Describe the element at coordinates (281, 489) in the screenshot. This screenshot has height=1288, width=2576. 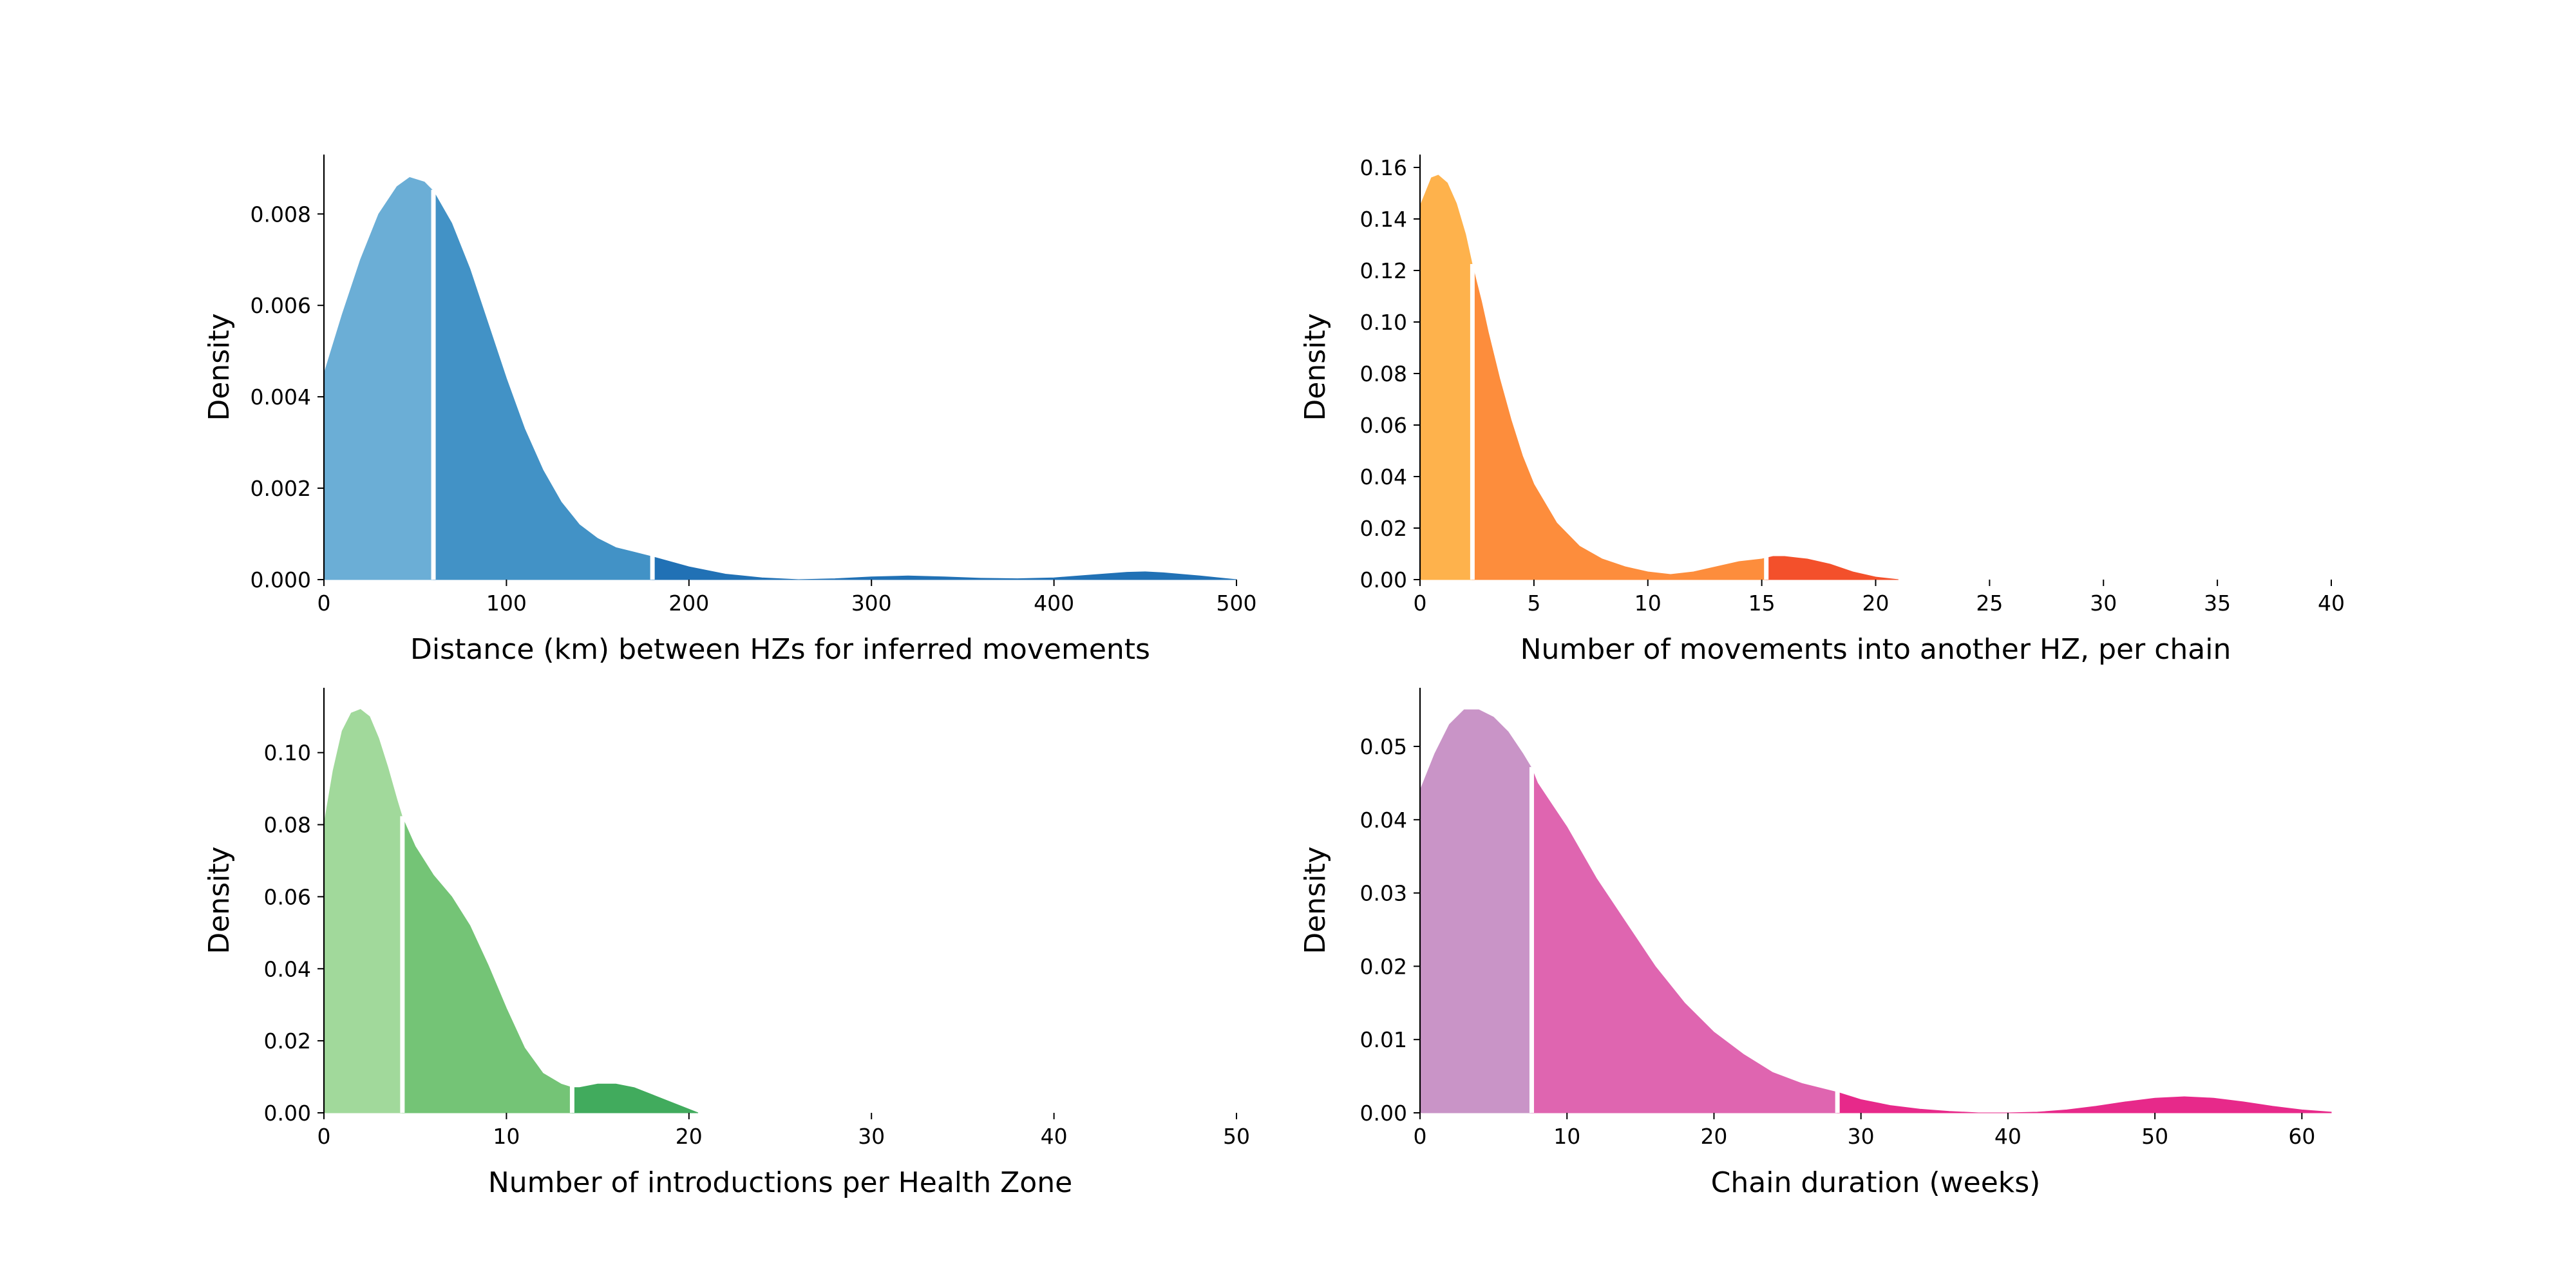
I see `y-tick-label: 0.002` at that location.